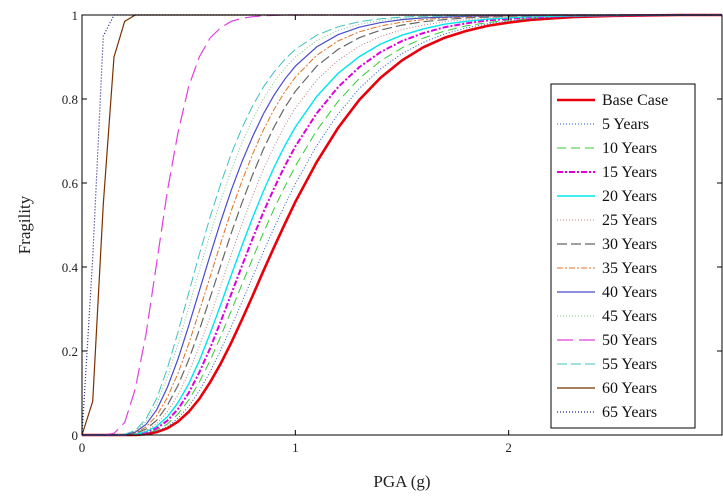 The image size is (723, 497). What do you see at coordinates (629, 148) in the screenshot?
I see `legend-label: 10 Years` at bounding box center [629, 148].